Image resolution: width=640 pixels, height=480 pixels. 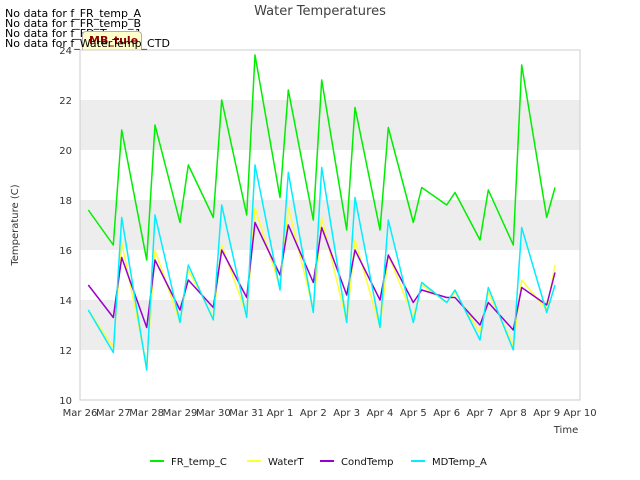 I want to click on y-tick-label: 20, so click(x=65, y=151).